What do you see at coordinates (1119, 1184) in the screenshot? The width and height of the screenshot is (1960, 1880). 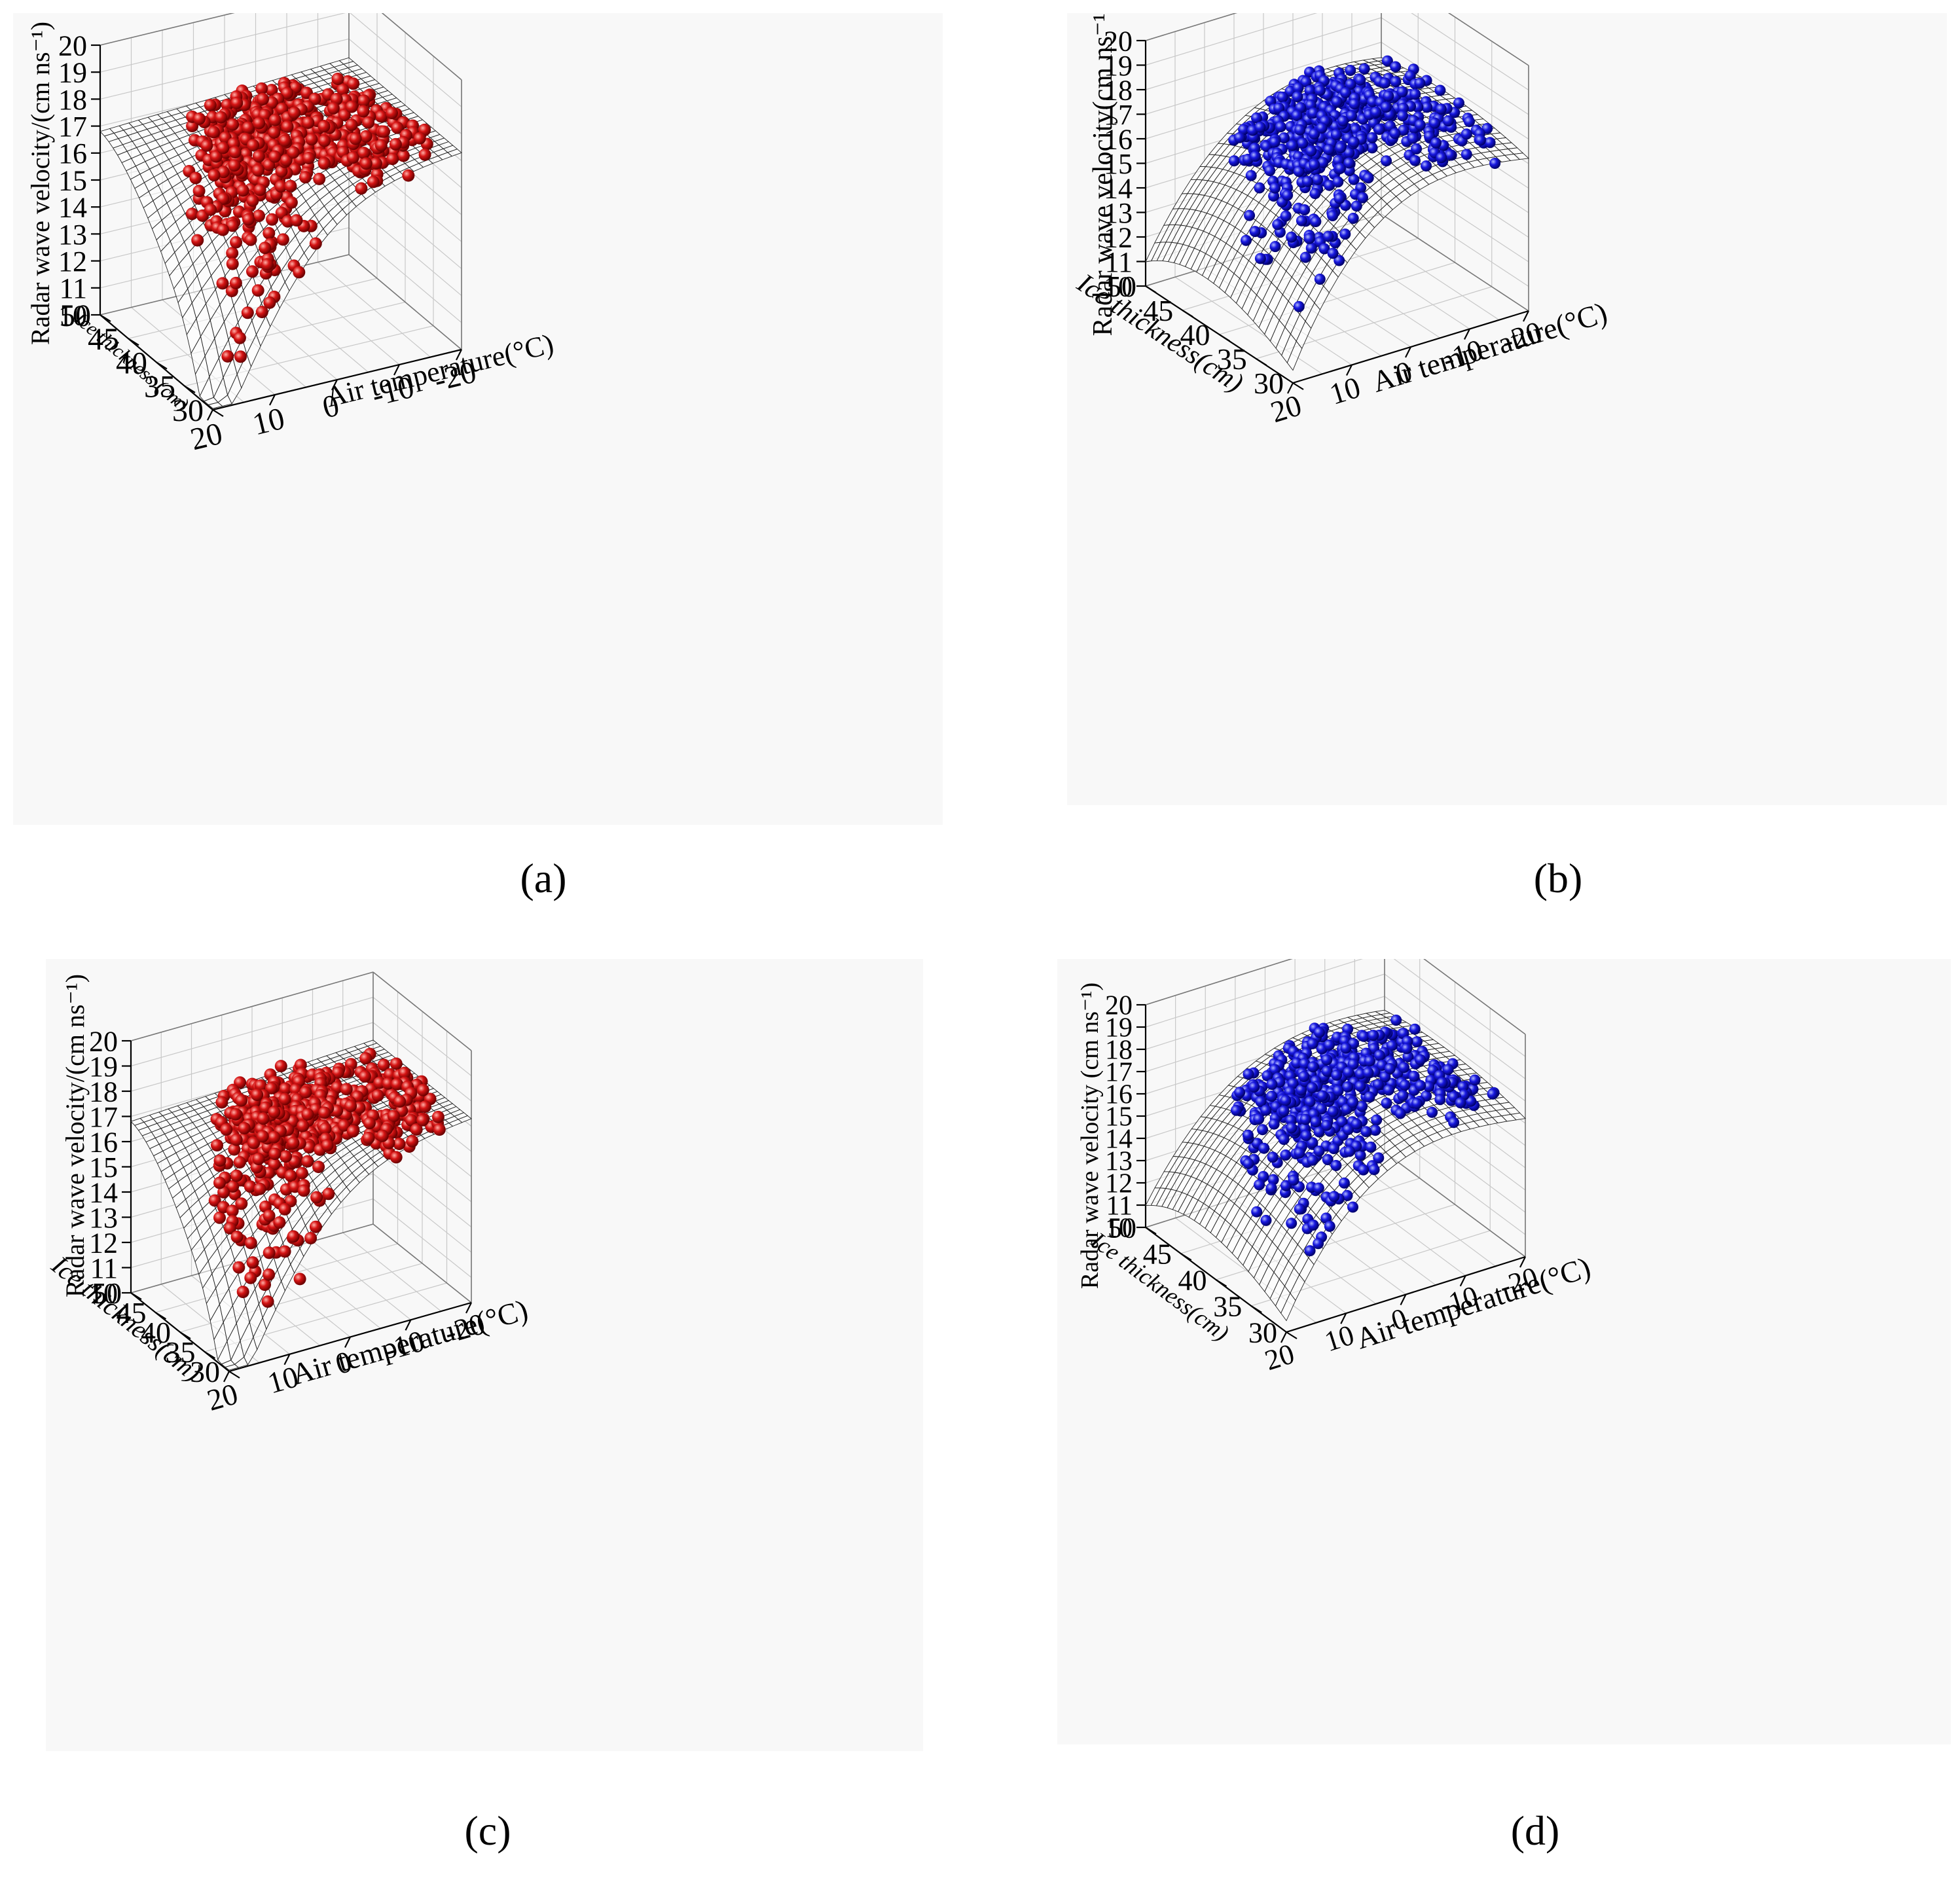 I see `z-tick-label: 12` at bounding box center [1119, 1184].